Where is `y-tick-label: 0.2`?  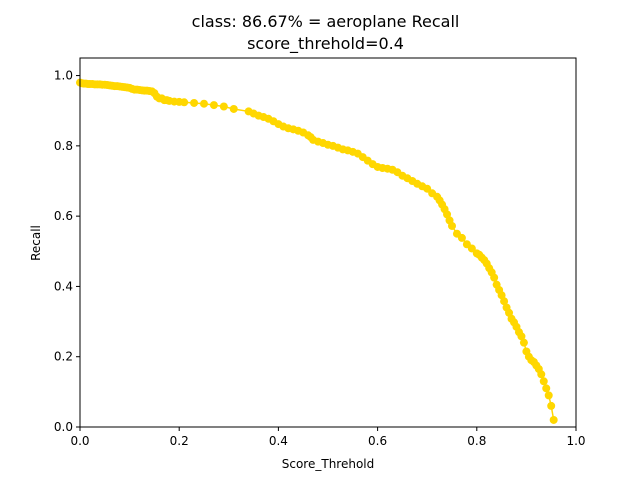 y-tick-label: 0.2 is located at coordinates (63, 357).